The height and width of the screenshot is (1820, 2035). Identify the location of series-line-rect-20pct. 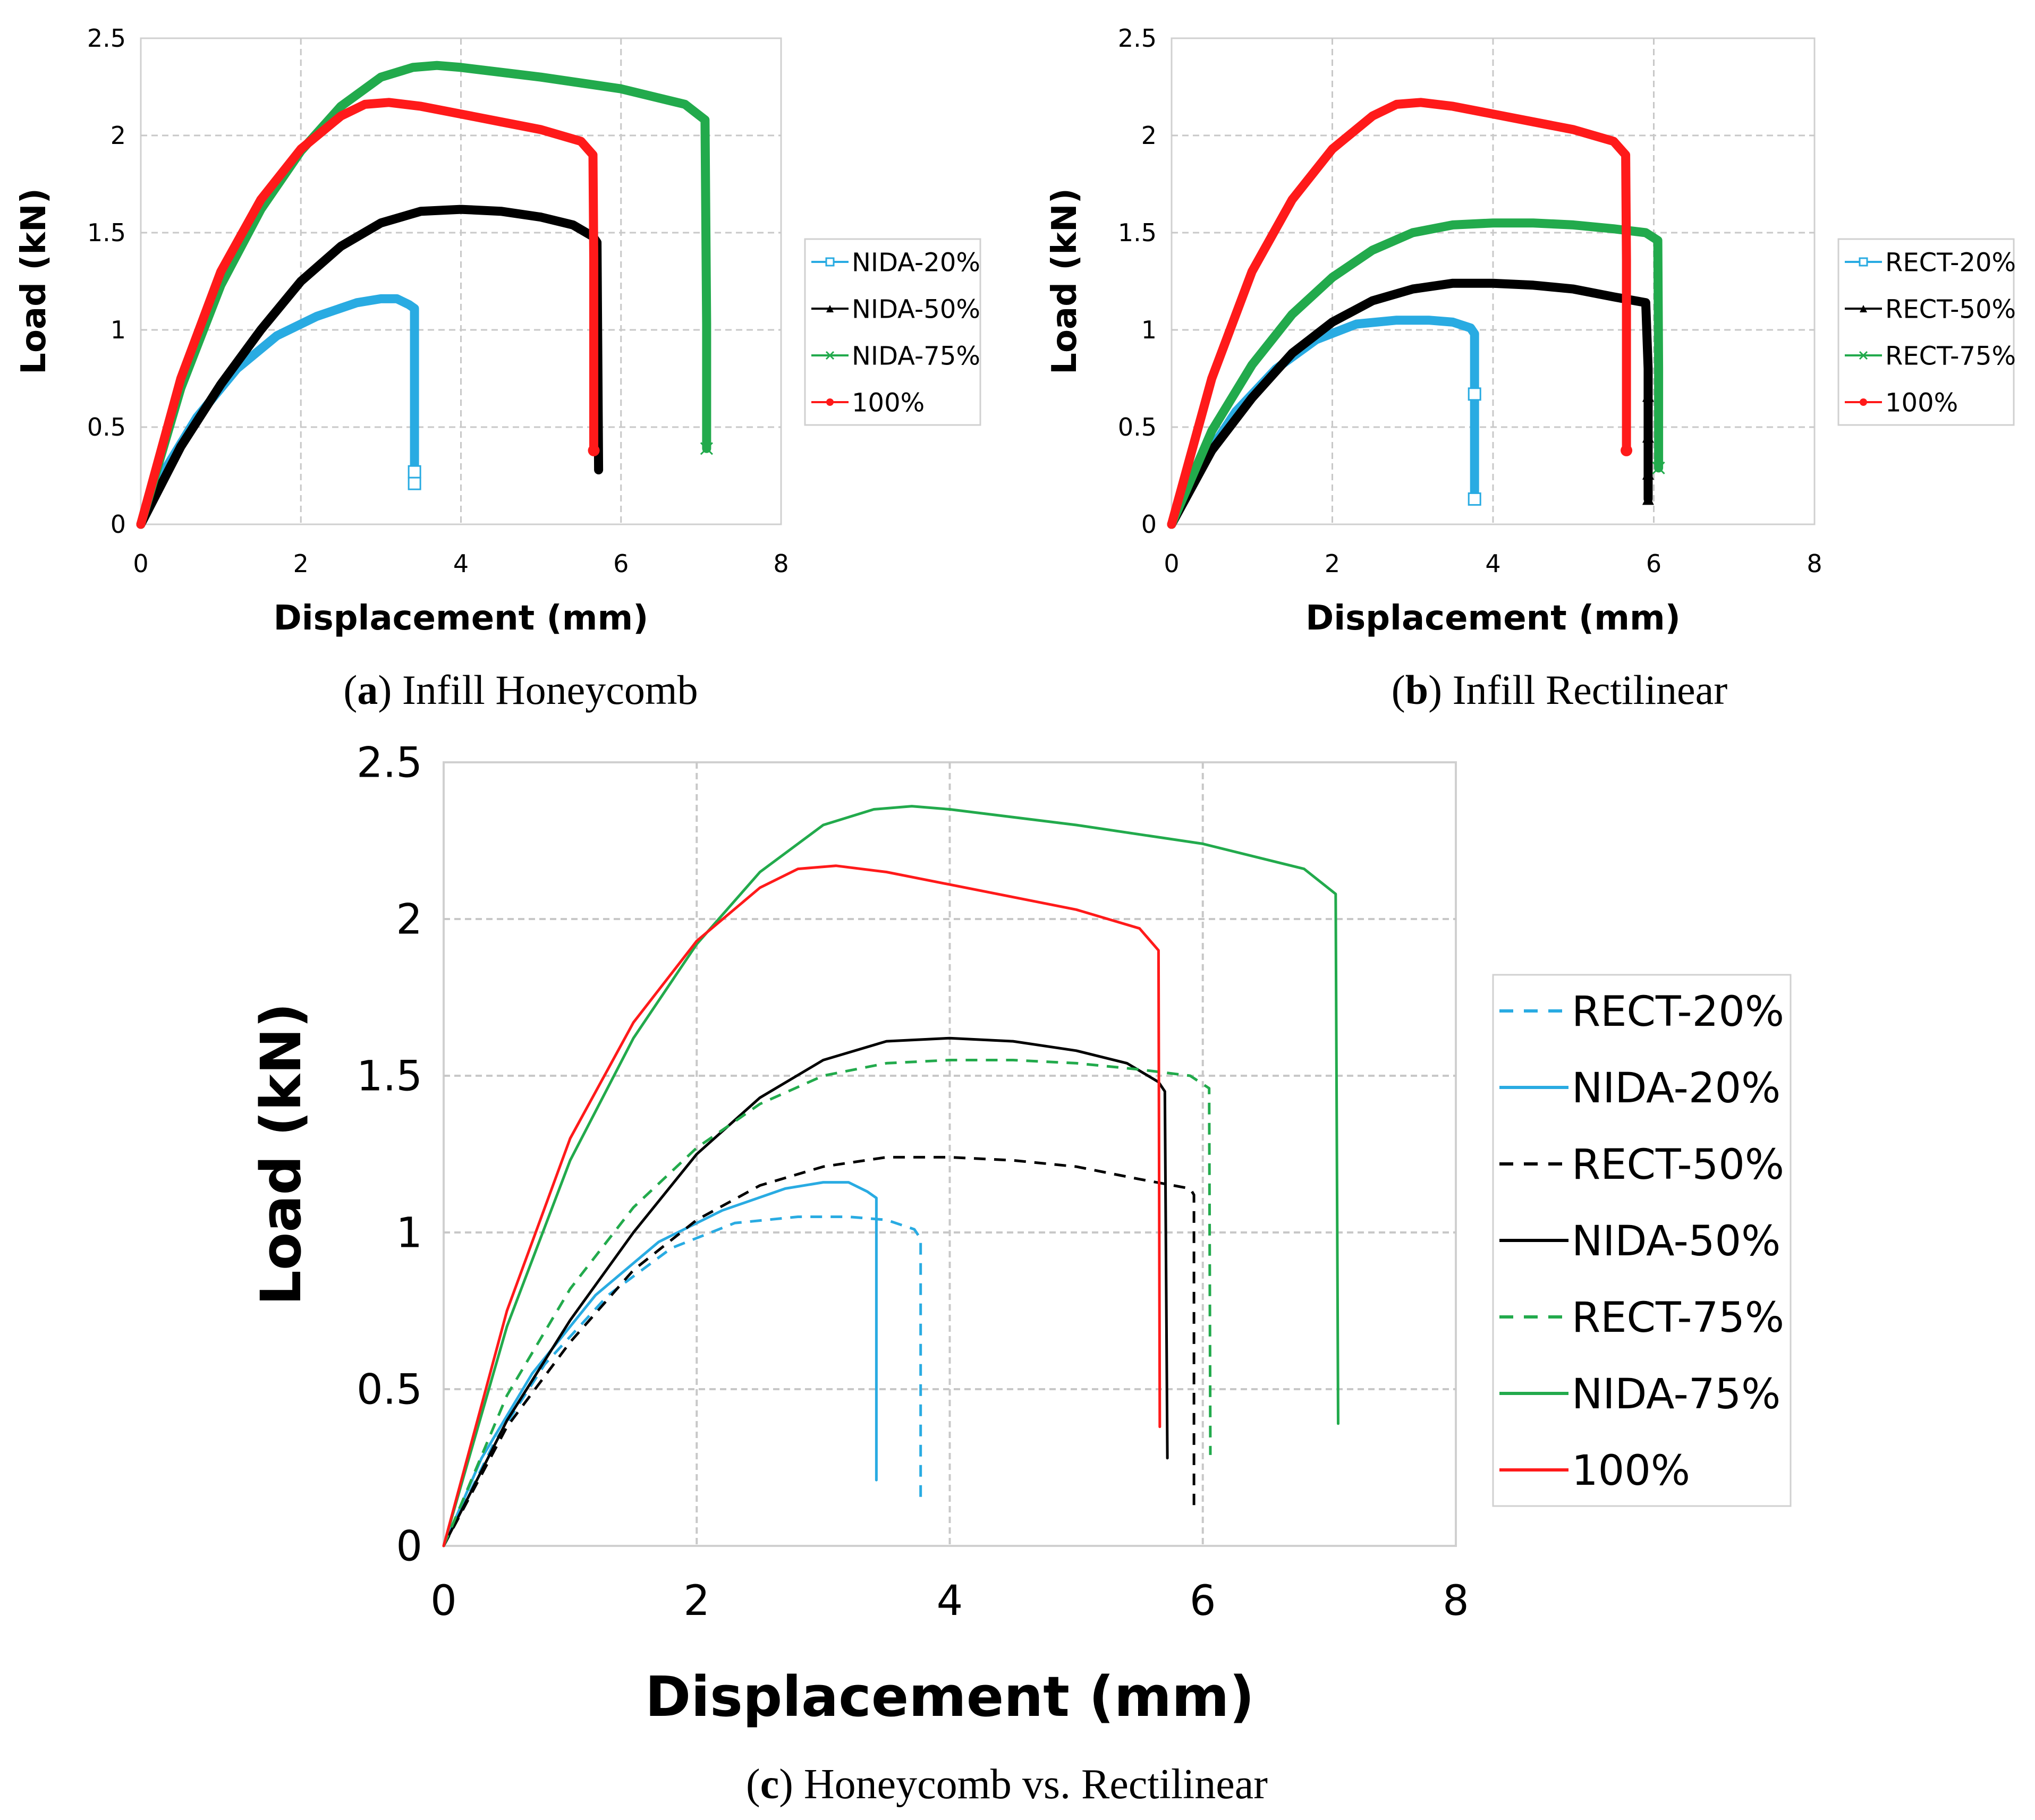
(682, 1381).